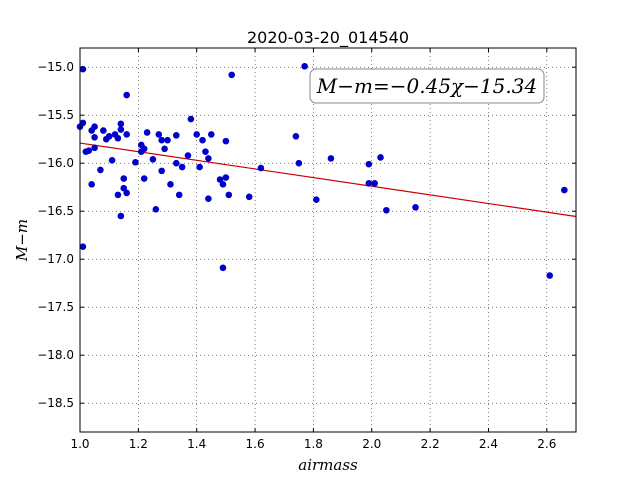  I want to click on annotation-box, so click(427, 86).